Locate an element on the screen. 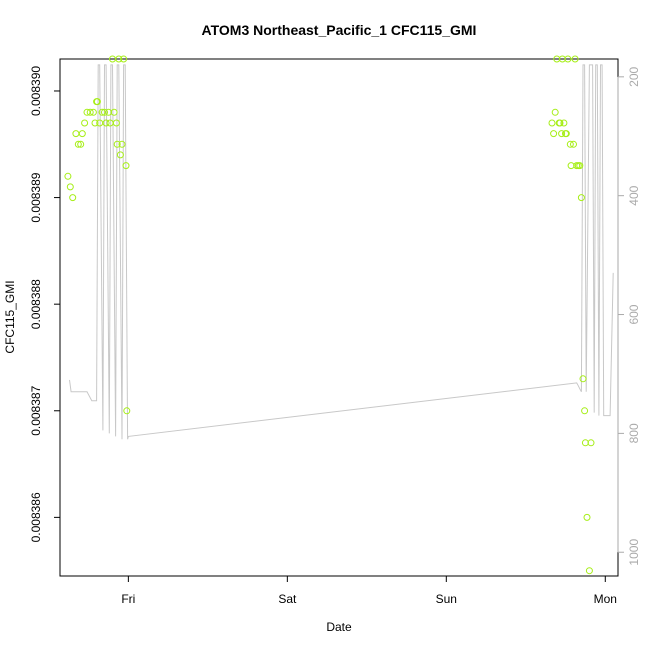 Image resolution: width=650 pixels, height=650 pixels. y-tick-label: 0.008387 is located at coordinates (36, 410).